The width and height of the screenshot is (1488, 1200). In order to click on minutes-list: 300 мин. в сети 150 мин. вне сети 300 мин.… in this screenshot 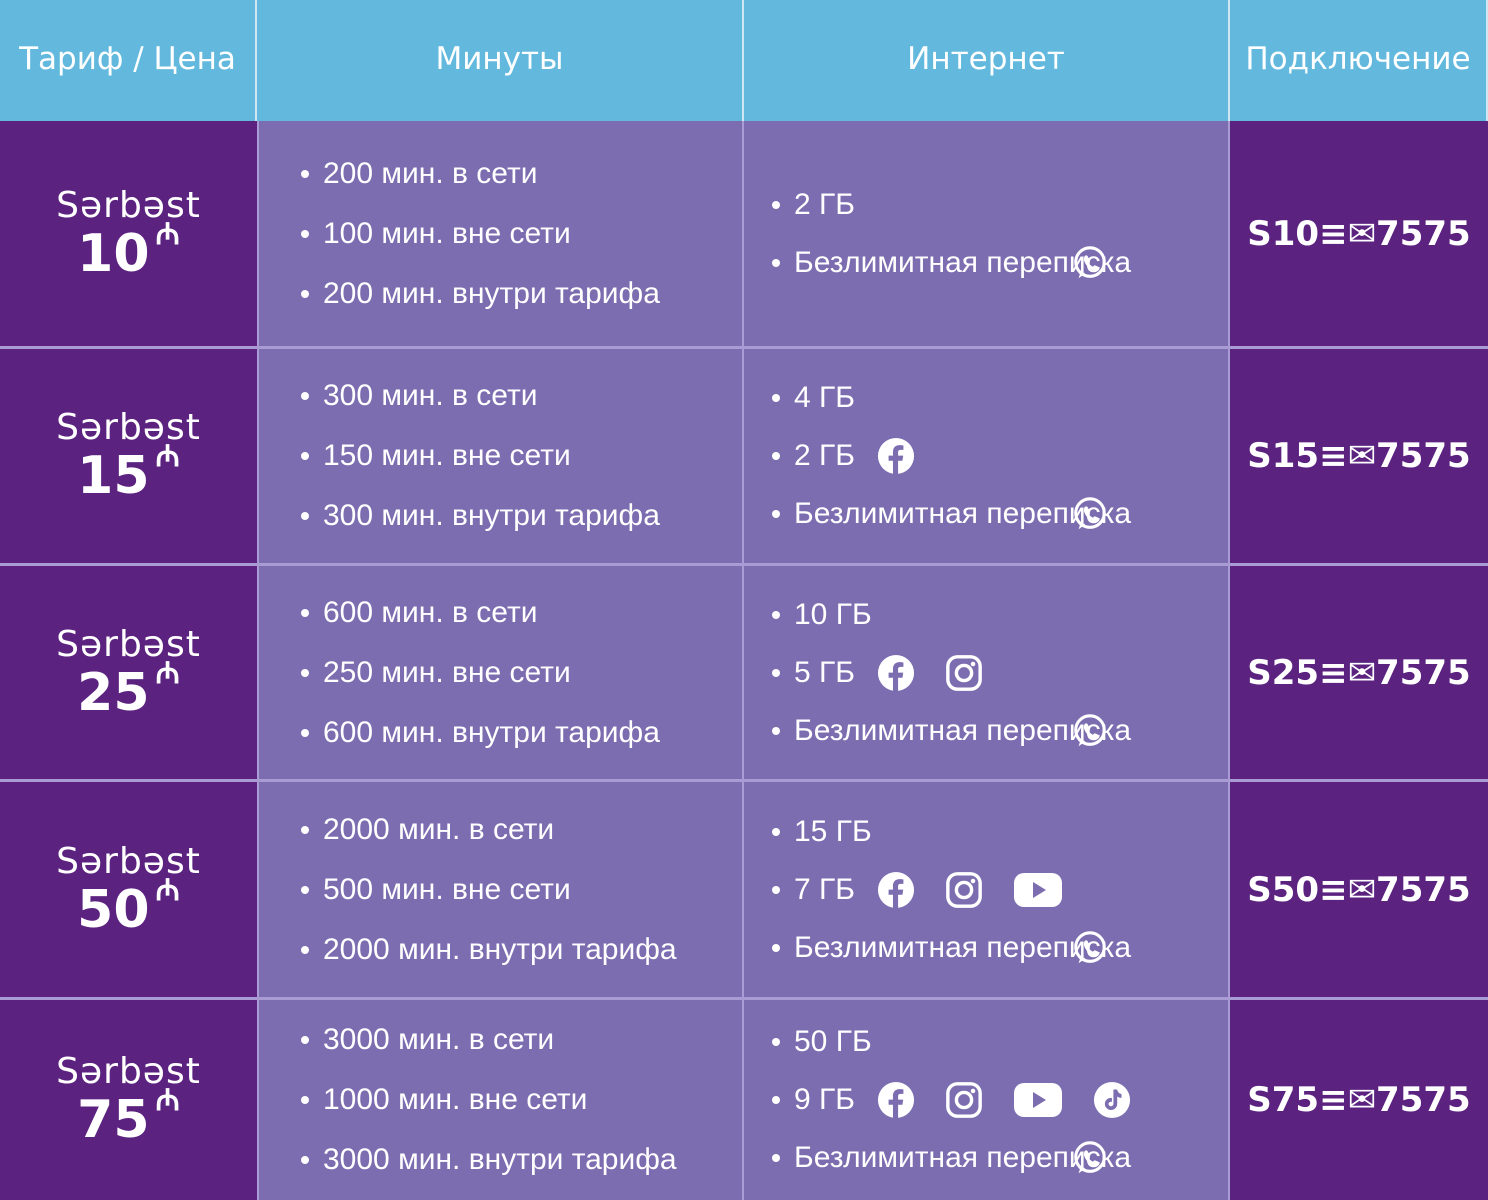, I will do `click(480, 456)`.